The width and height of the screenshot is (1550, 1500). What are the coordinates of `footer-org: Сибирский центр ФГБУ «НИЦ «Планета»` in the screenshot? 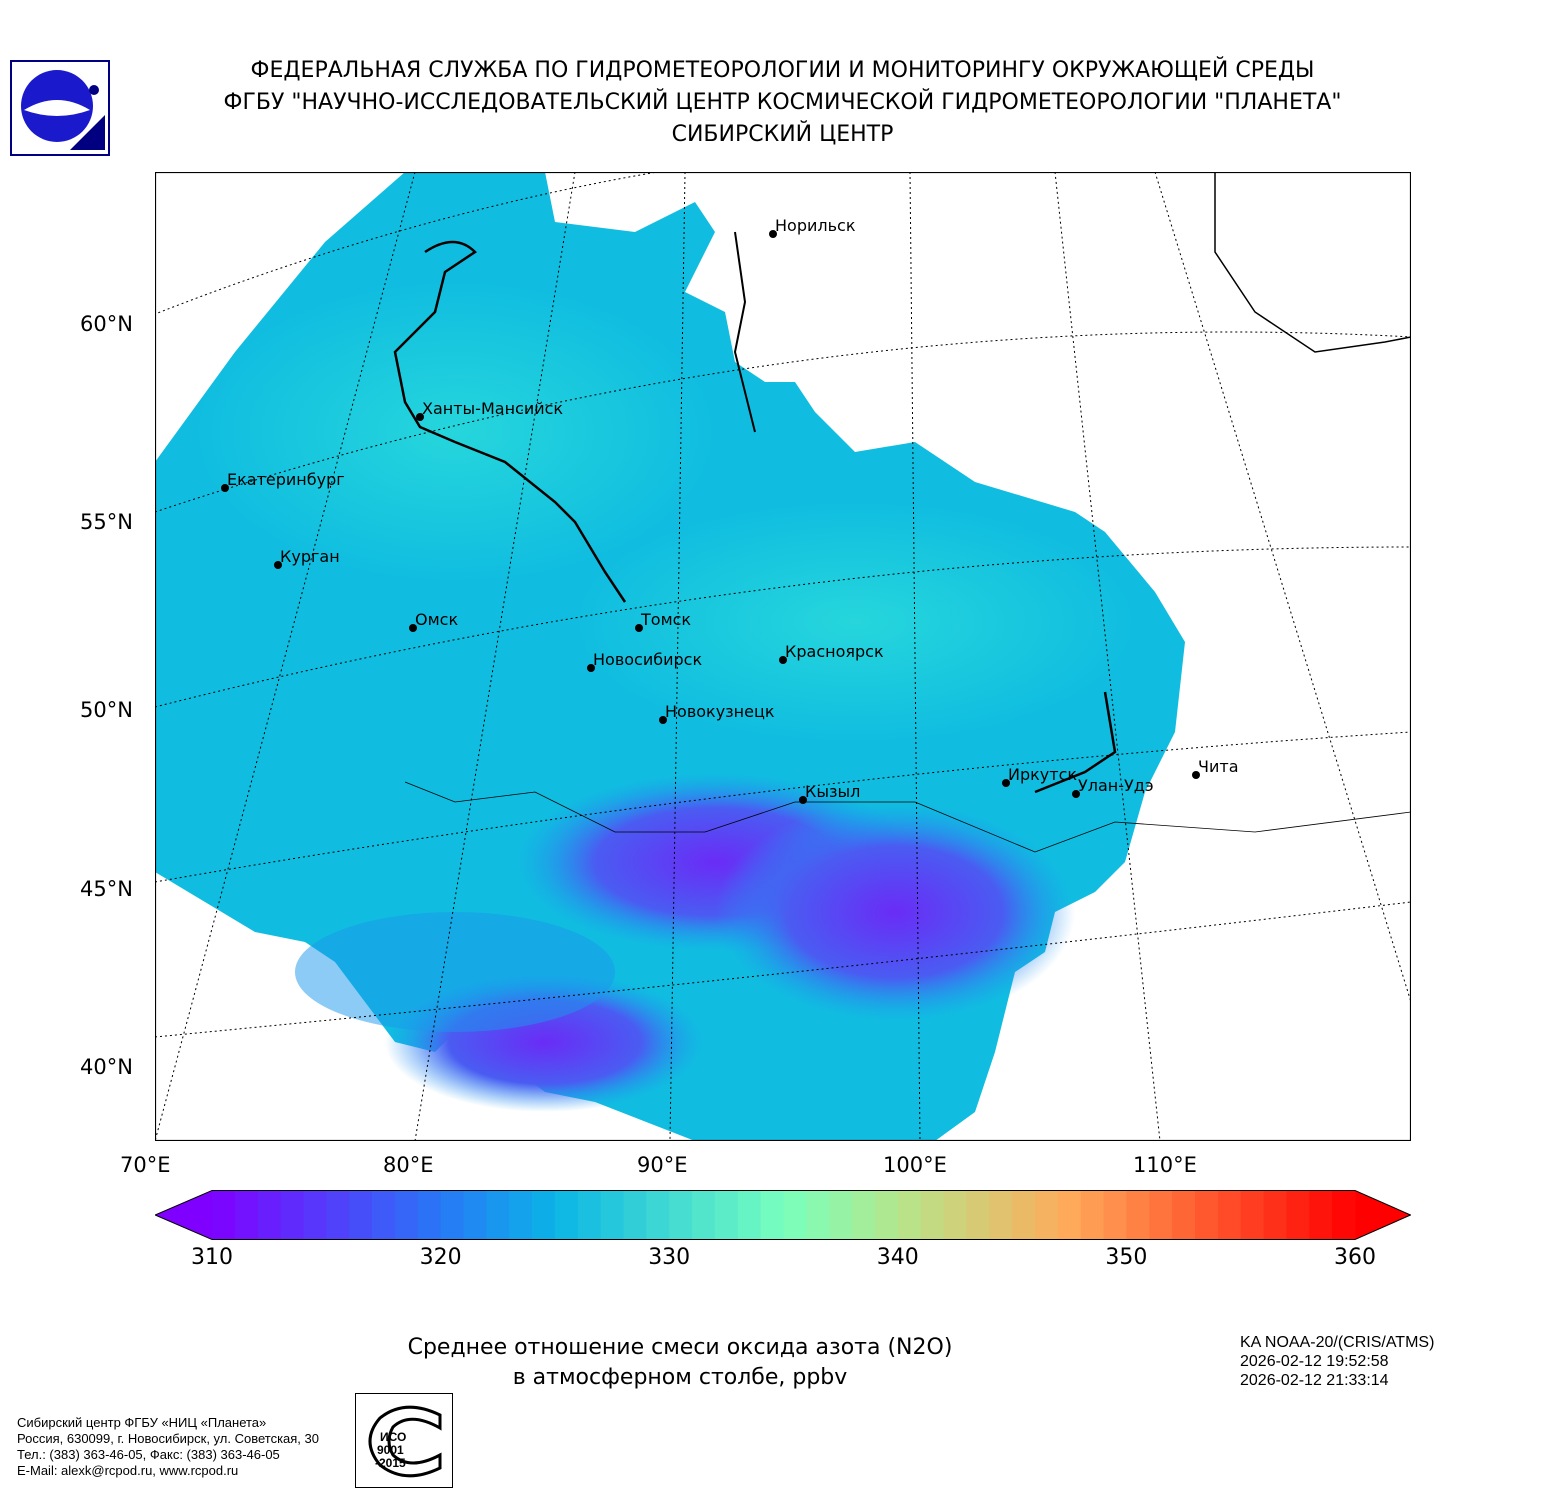 It's located at (142, 1422).